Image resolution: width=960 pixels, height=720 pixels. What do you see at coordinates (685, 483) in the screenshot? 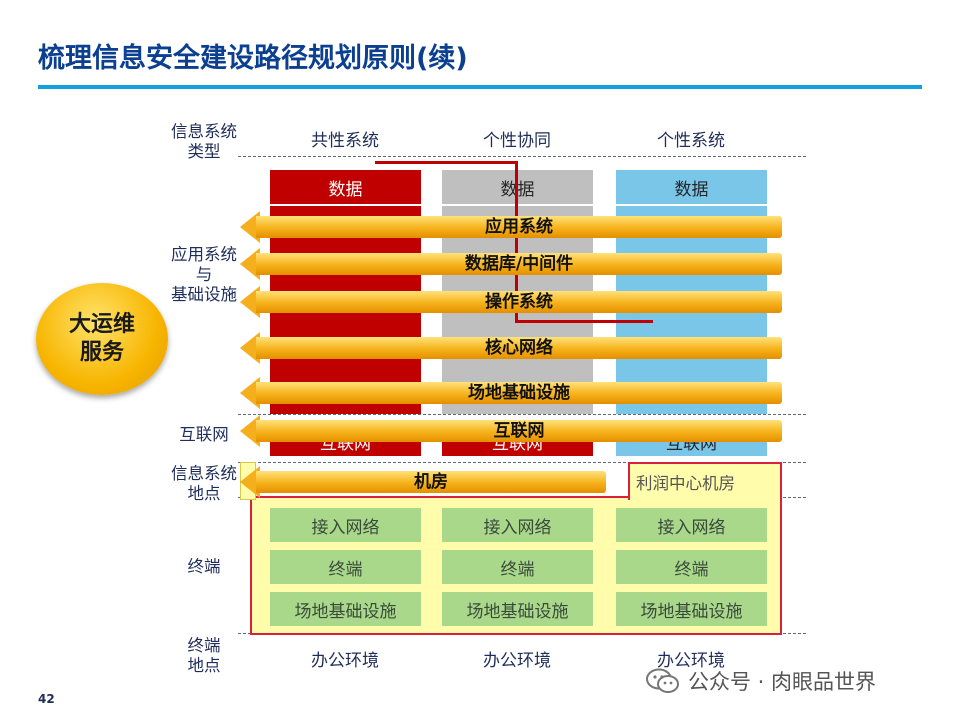
I see `profit-center-label: 利润中心机房` at bounding box center [685, 483].